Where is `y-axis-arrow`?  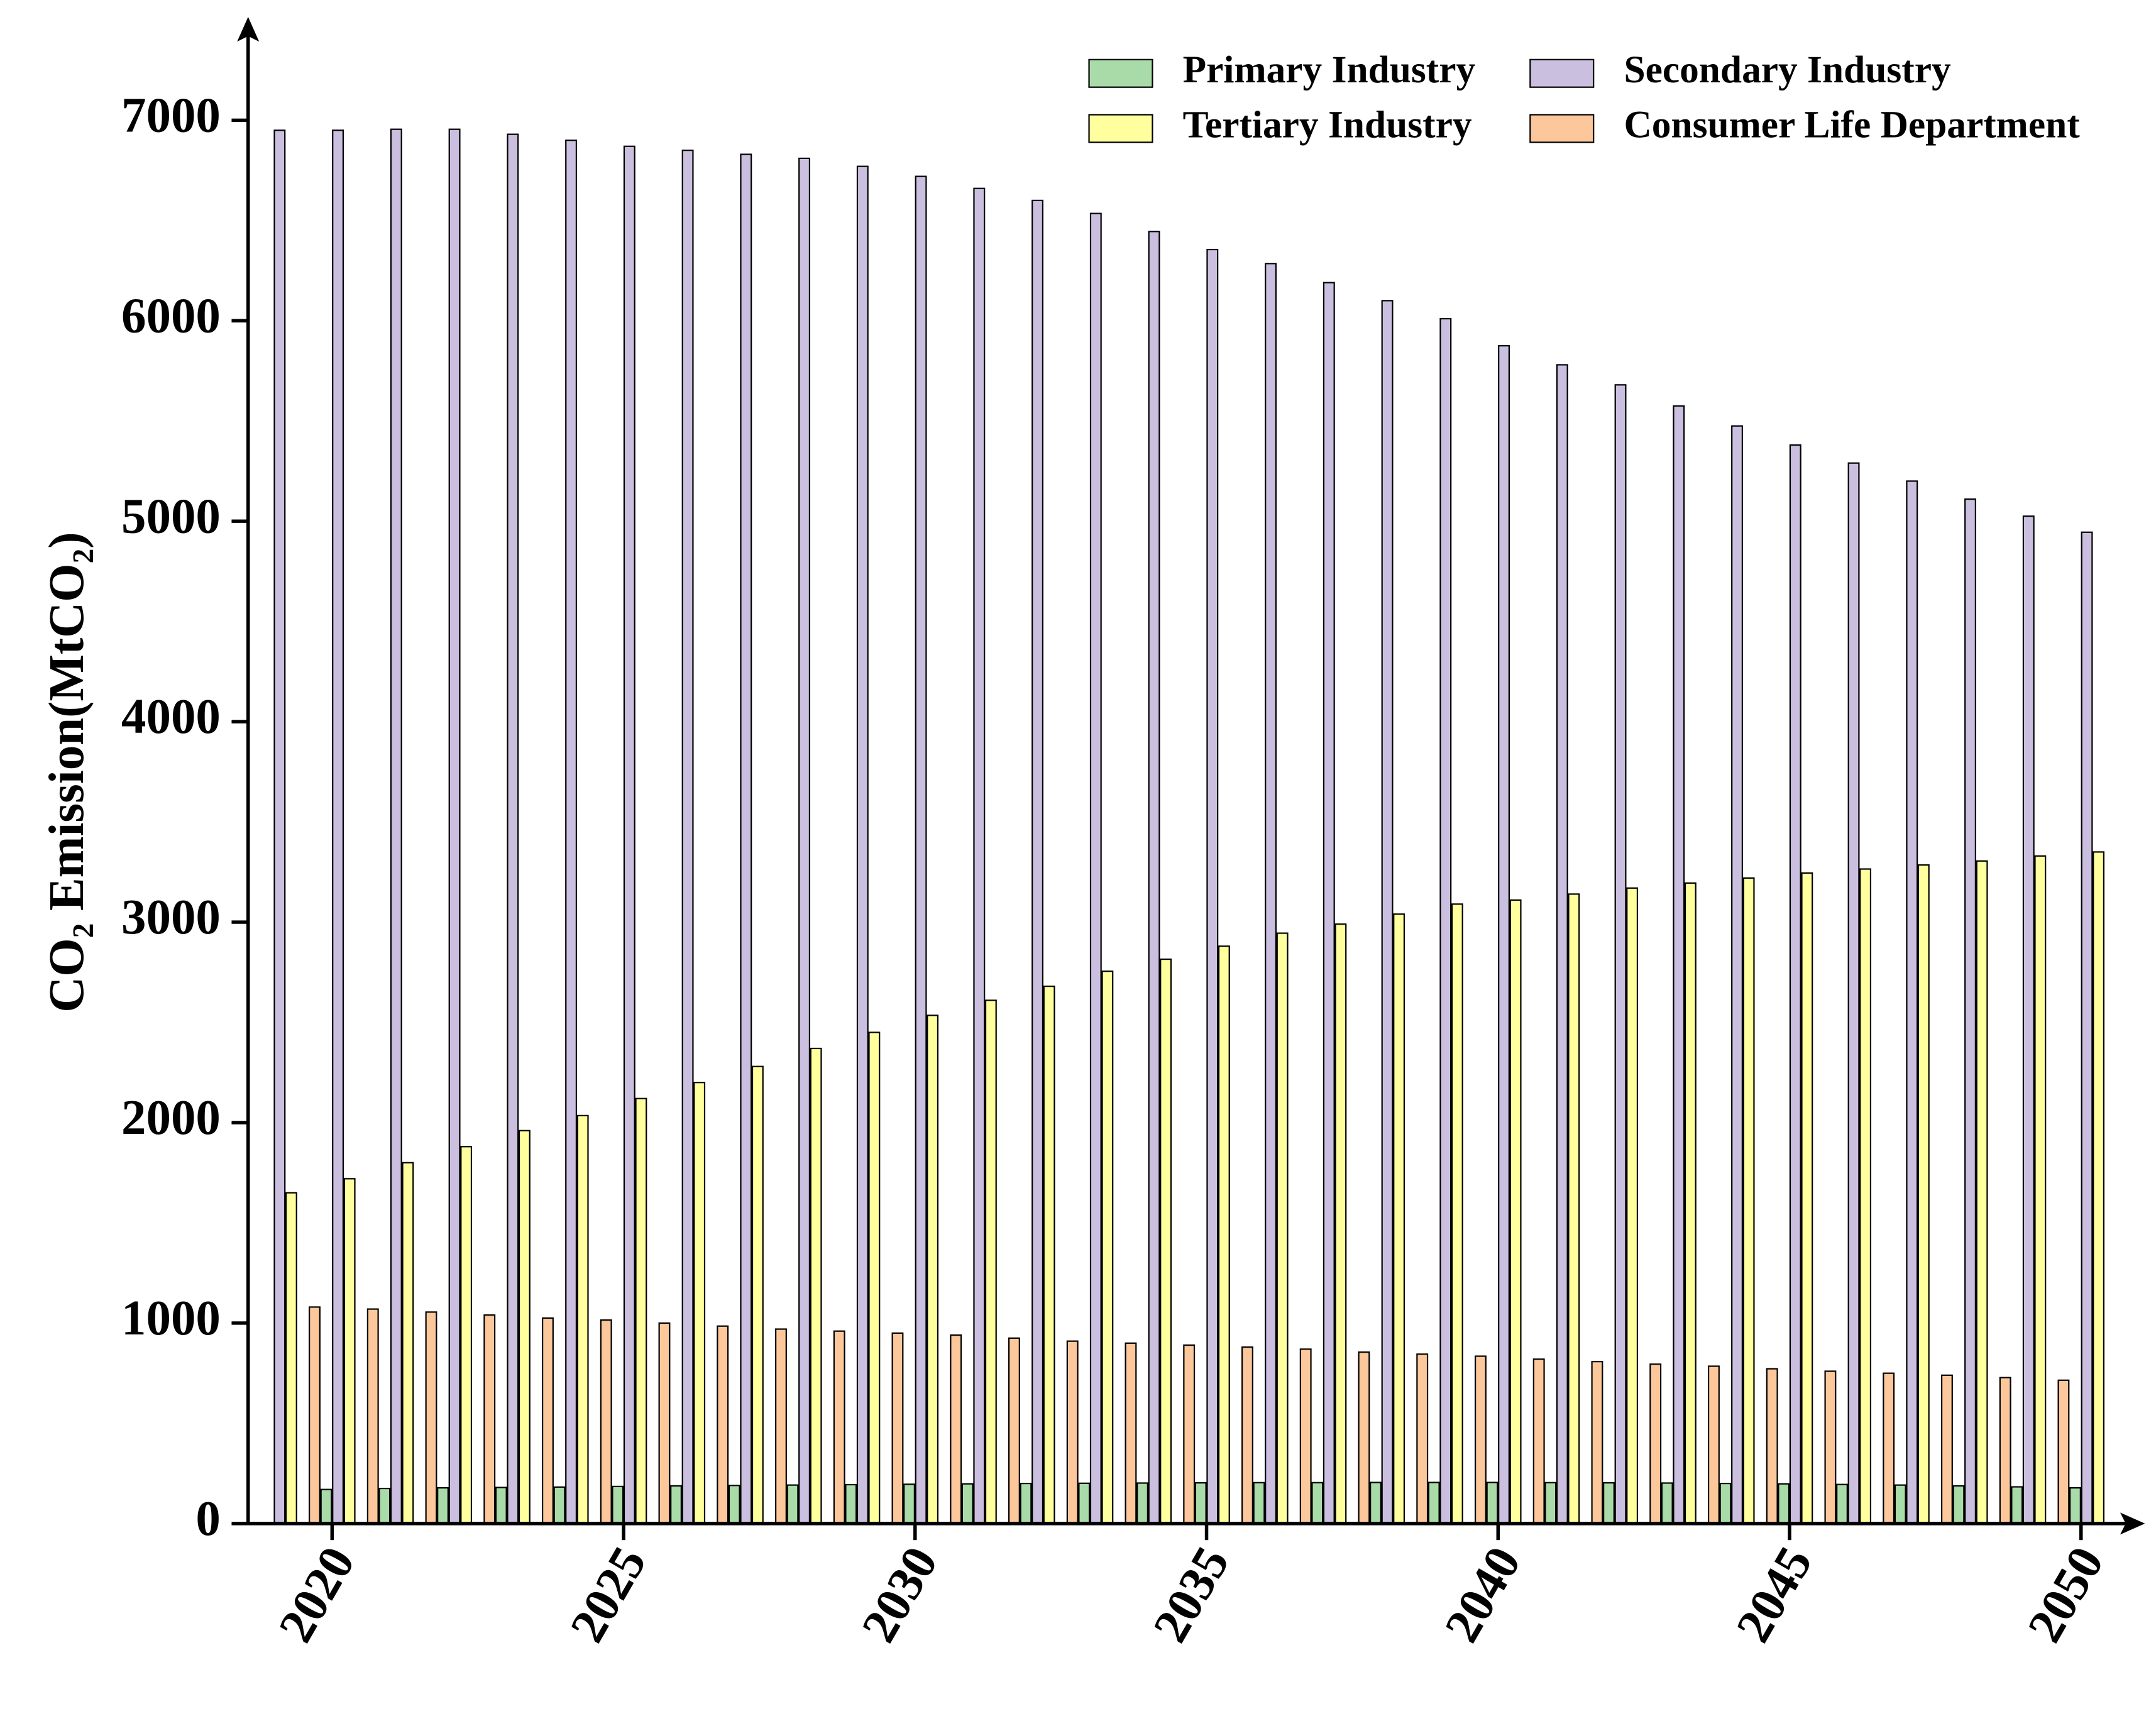
y-axis-arrow is located at coordinates (248, 29).